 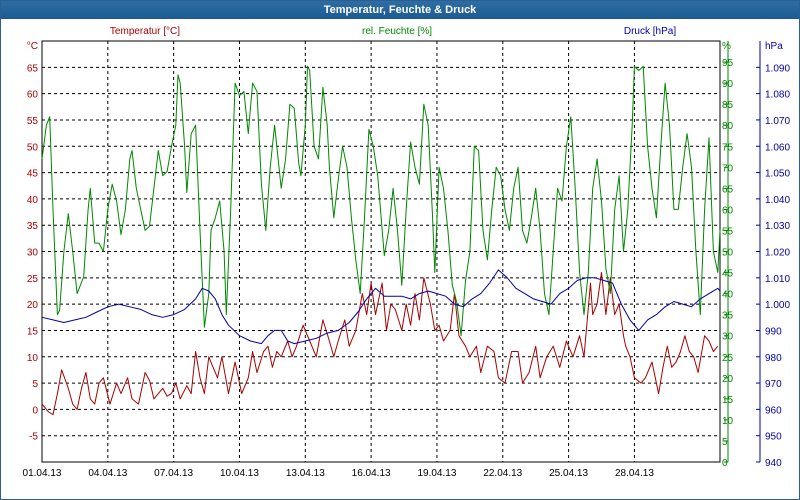 I want to click on y-tick-label-pressure: 940, so click(x=773, y=463).